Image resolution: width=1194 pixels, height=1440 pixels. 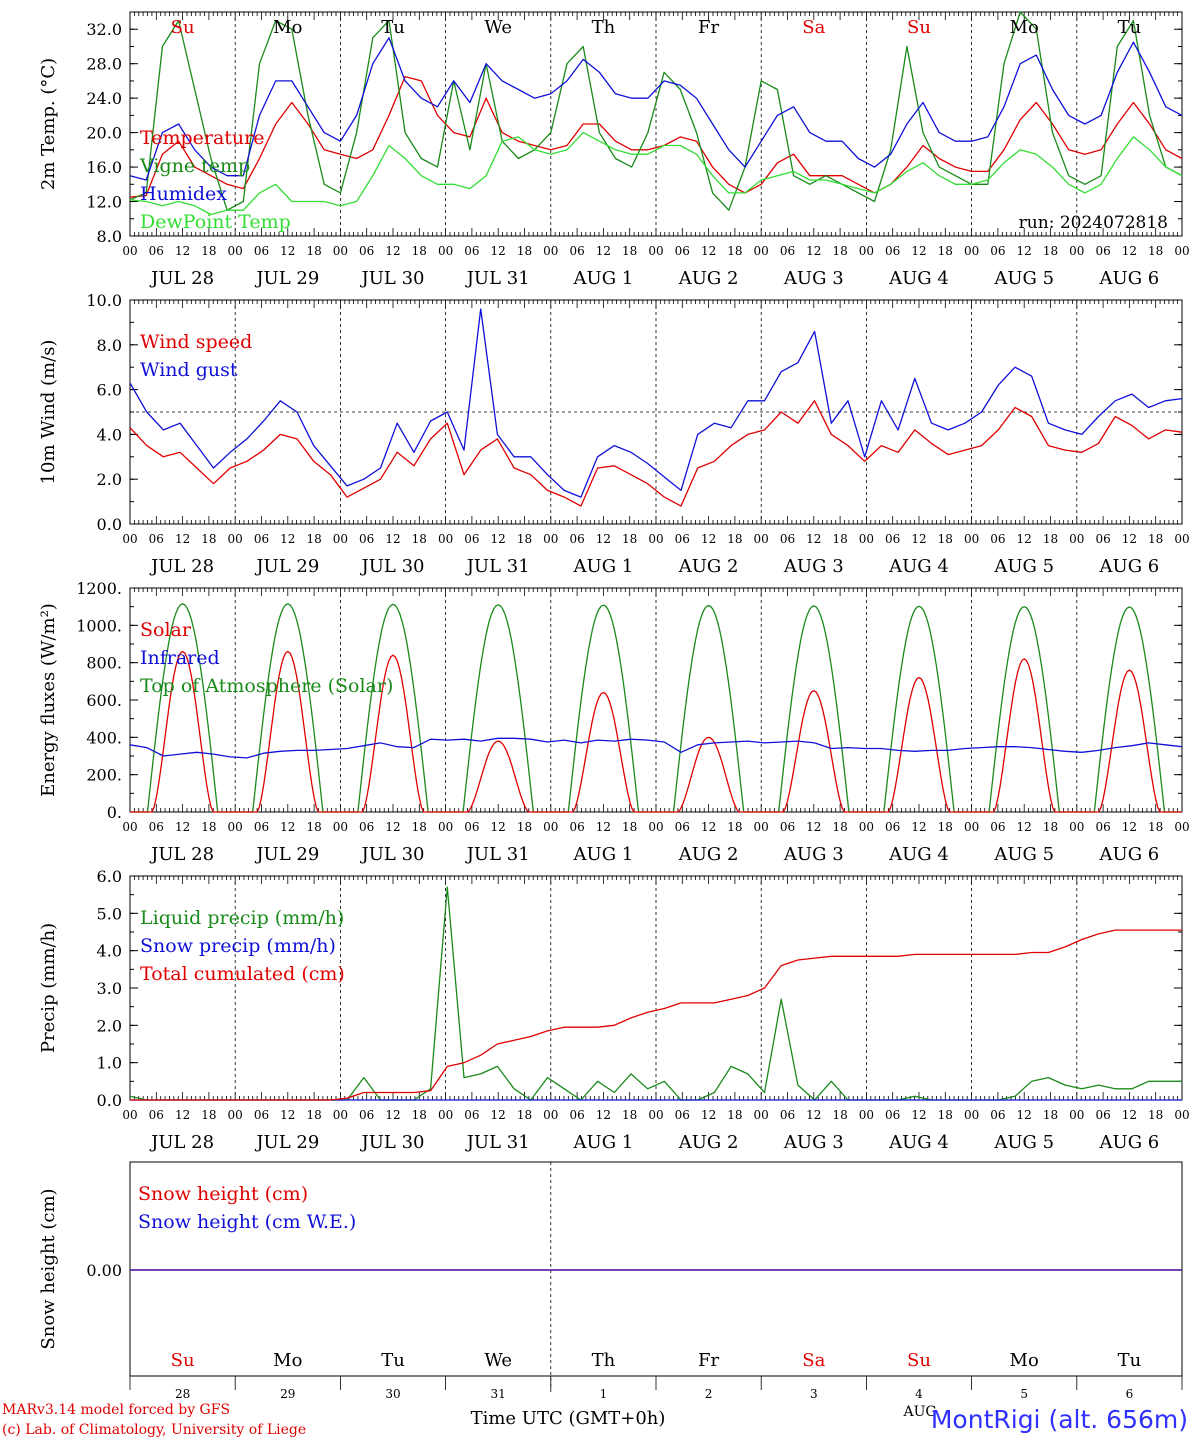 I want to click on y-axis-label: Precip (mm/h), so click(x=48, y=988).